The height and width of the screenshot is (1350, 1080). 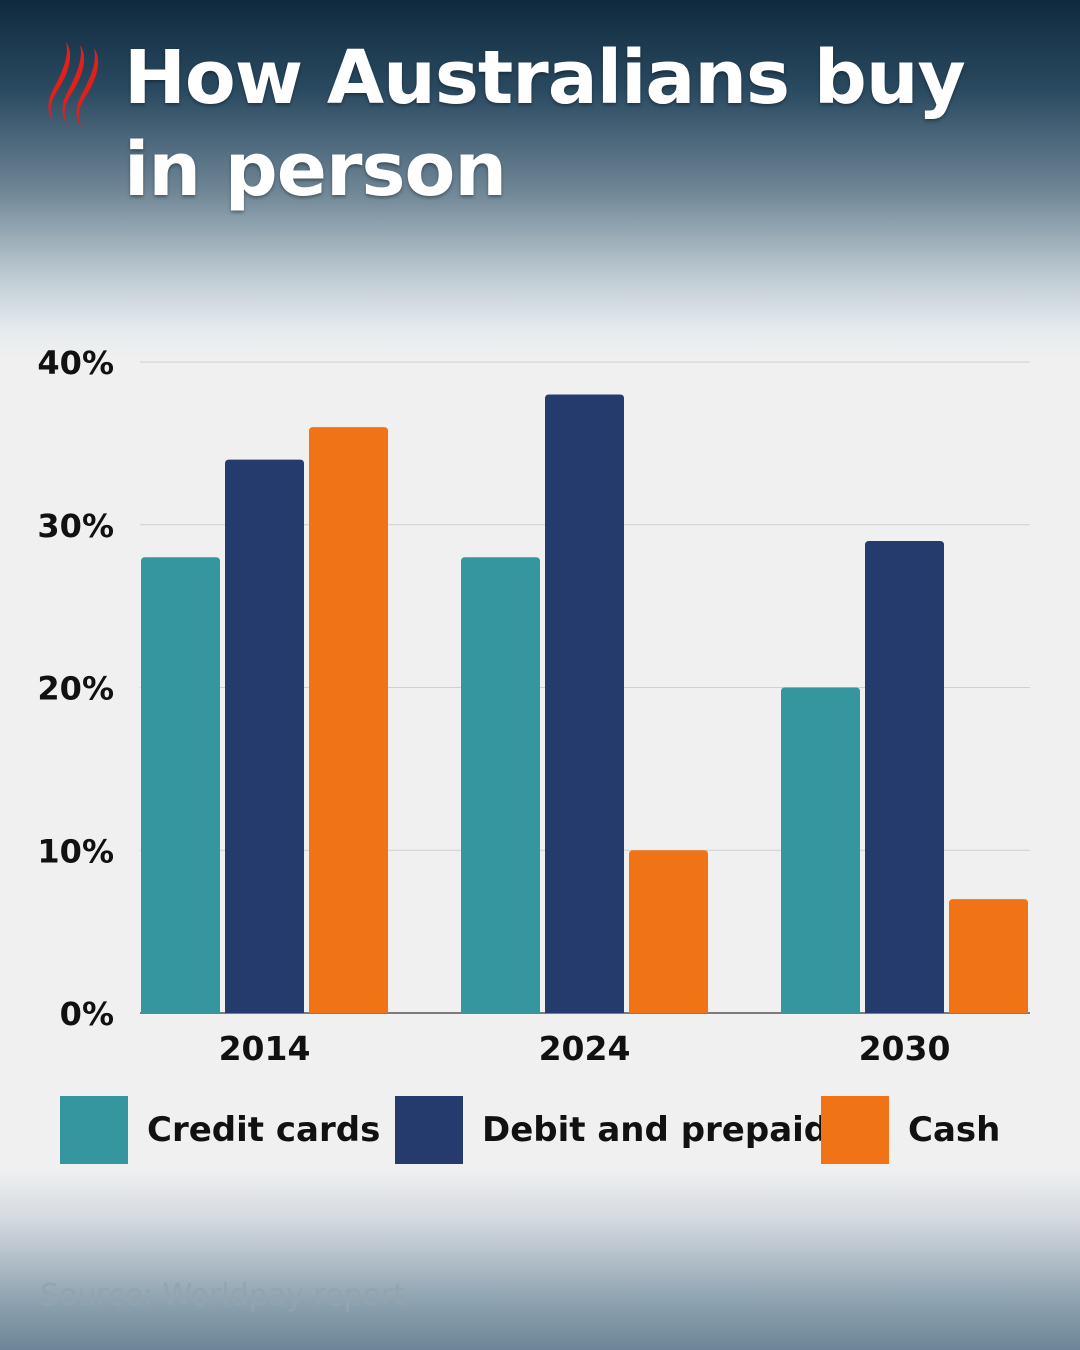 I want to click on bar-credit-cards-2014, so click(x=180, y=785).